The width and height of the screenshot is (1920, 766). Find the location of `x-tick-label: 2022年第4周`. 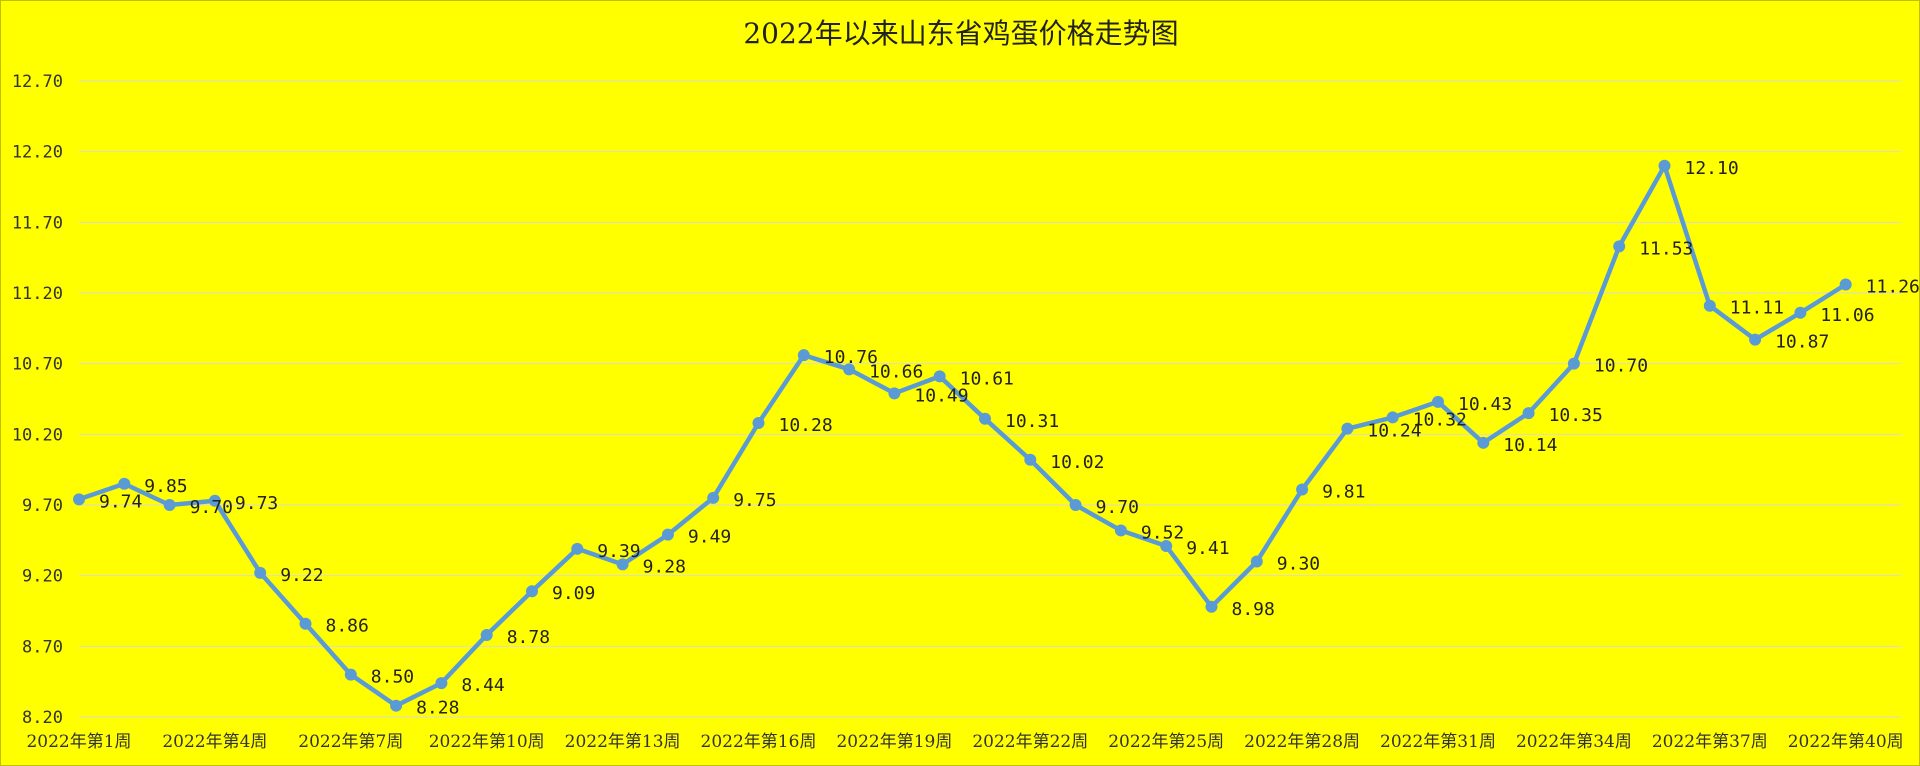

x-tick-label: 2022年第4周 is located at coordinates (214, 742).